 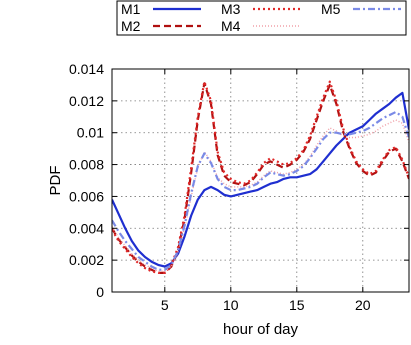 I want to click on legend-label-m1: M1, so click(x=131, y=9).